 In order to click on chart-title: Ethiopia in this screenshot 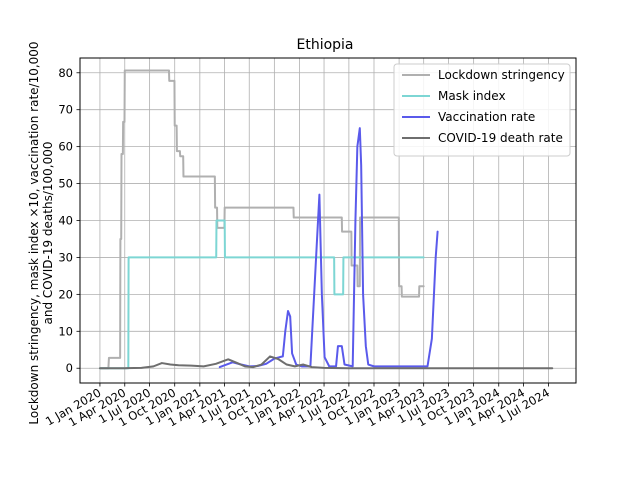, I will do `click(324, 45)`.